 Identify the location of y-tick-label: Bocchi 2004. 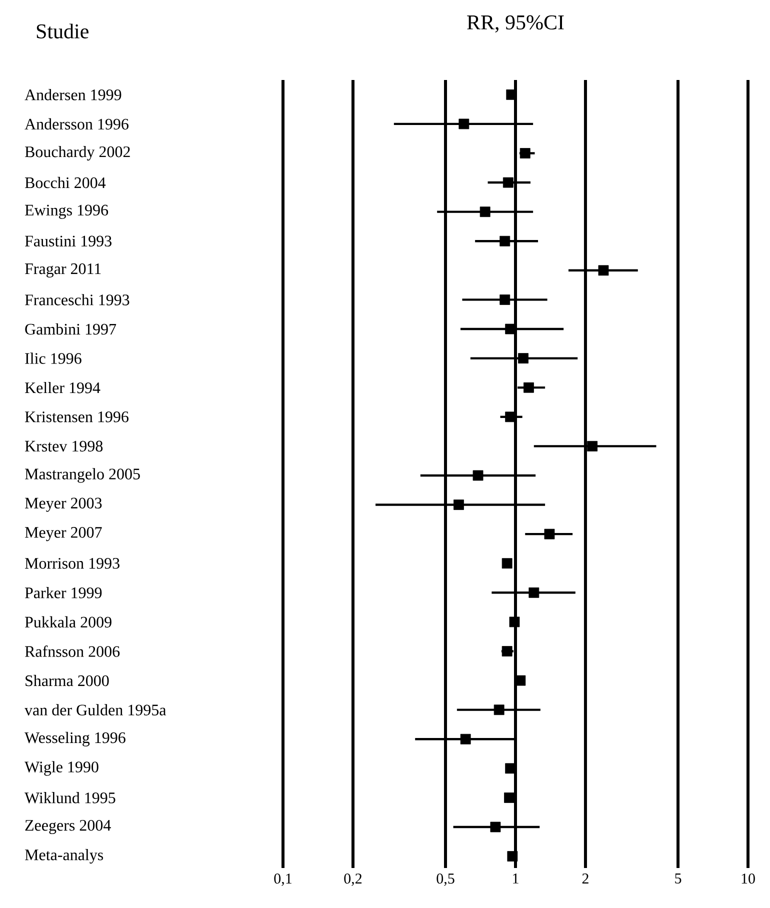
(65, 182).